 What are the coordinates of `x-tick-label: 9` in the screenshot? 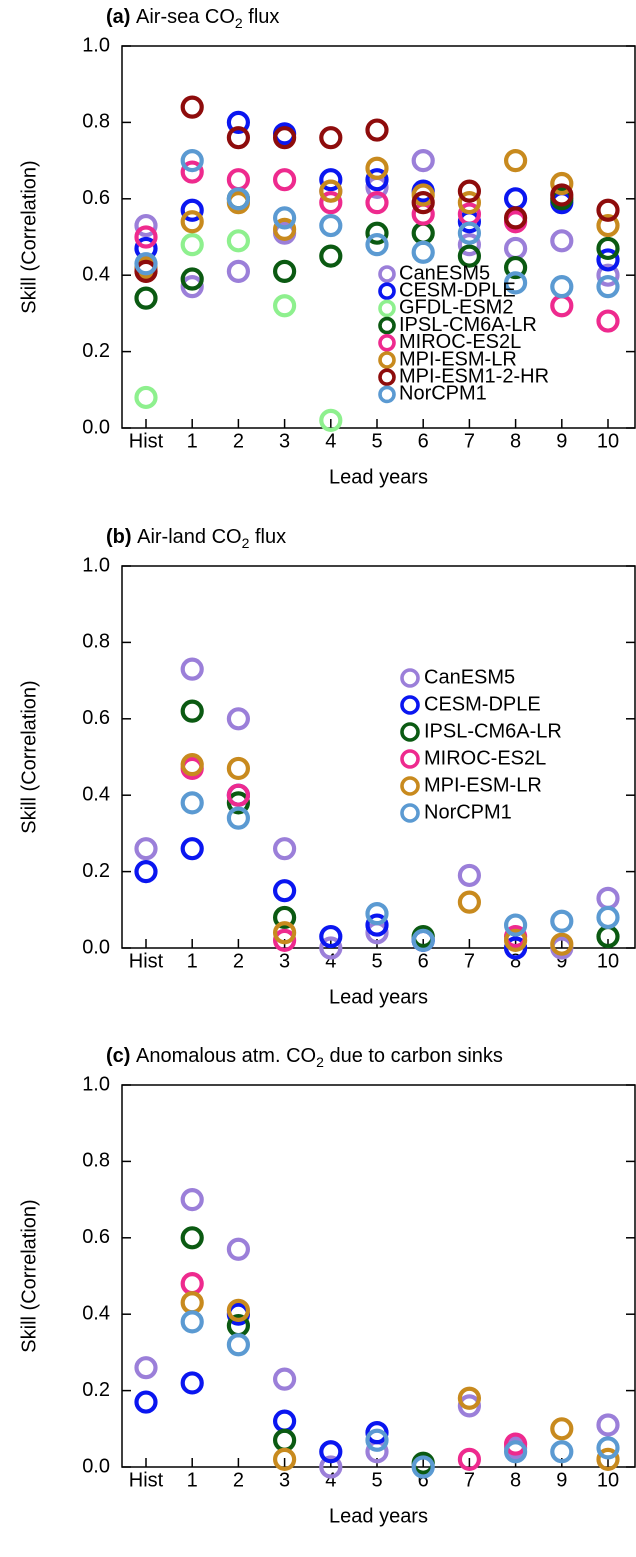 It's located at (561, 441).